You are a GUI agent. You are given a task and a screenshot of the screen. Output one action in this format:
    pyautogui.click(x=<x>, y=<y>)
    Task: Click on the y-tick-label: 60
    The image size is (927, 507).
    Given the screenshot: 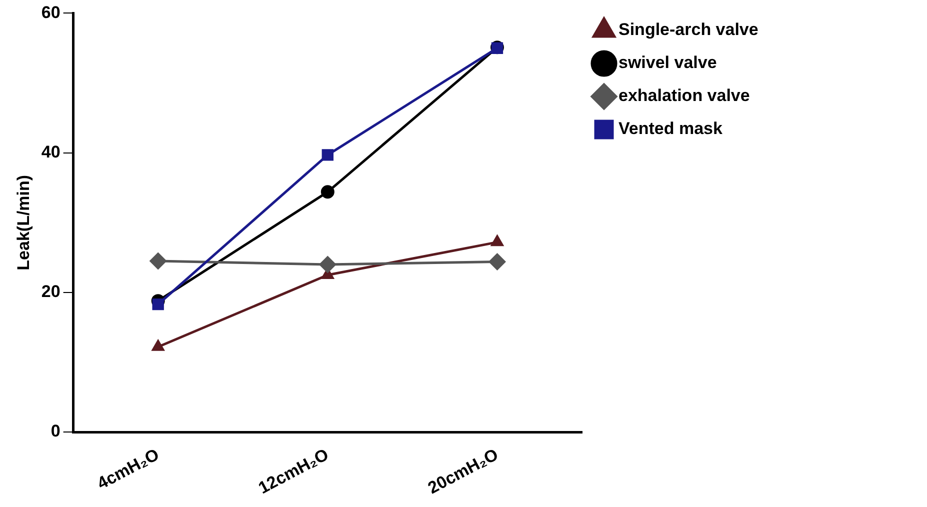 What is the action you would take?
    pyautogui.click(x=50, y=12)
    